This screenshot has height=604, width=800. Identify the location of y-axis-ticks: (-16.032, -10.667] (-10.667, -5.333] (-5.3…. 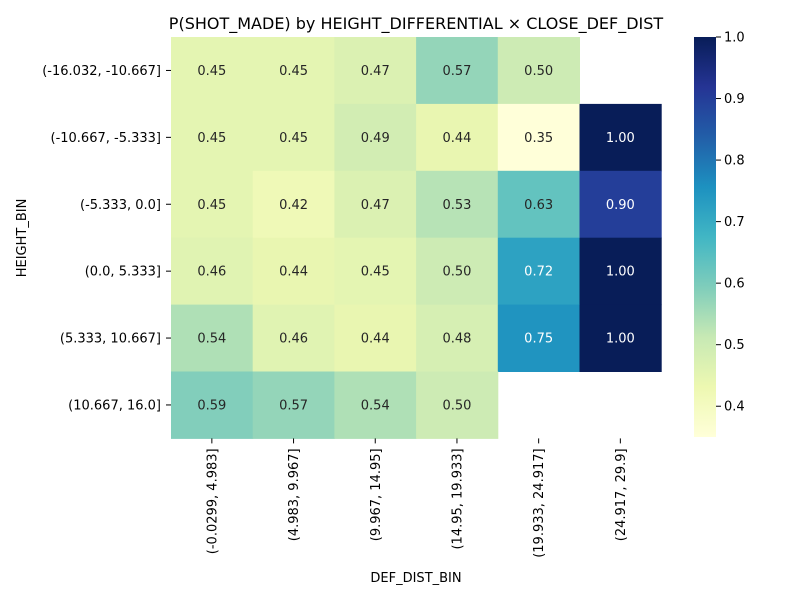
(106, 238).